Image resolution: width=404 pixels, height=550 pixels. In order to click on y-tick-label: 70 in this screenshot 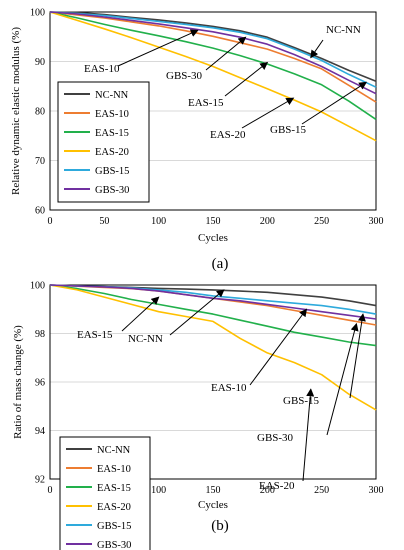, I will do `click(40, 161)`.